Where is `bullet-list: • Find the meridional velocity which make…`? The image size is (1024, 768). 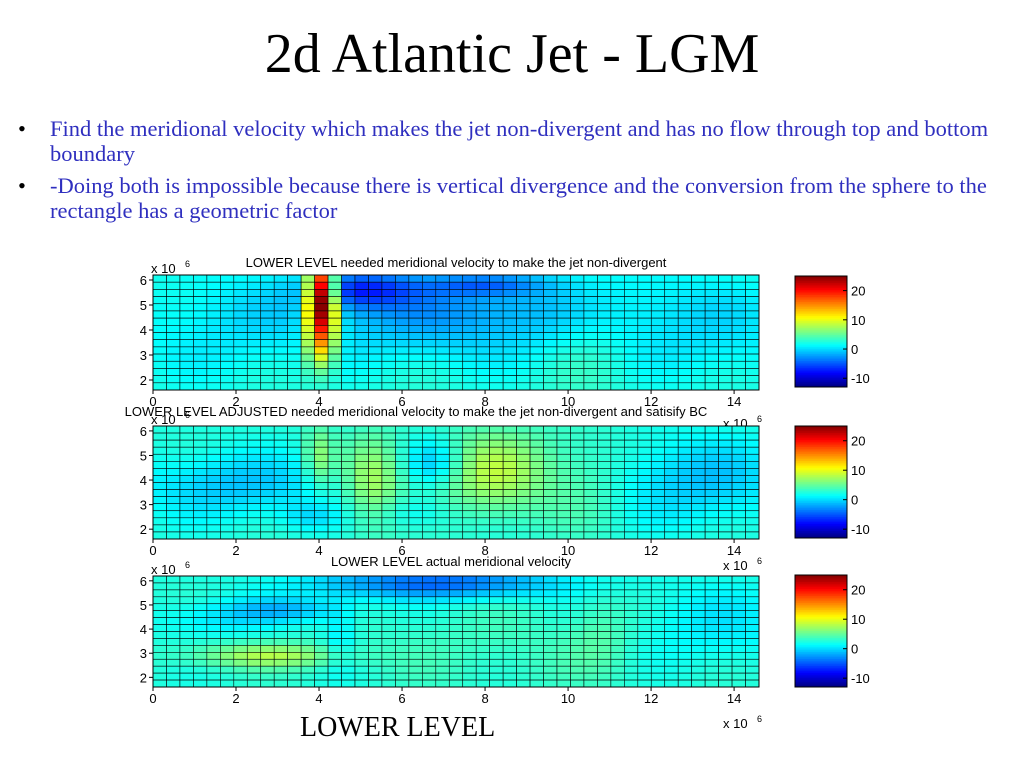 bullet-list: • Find the meridional velocity which make… is located at coordinates (513, 173).